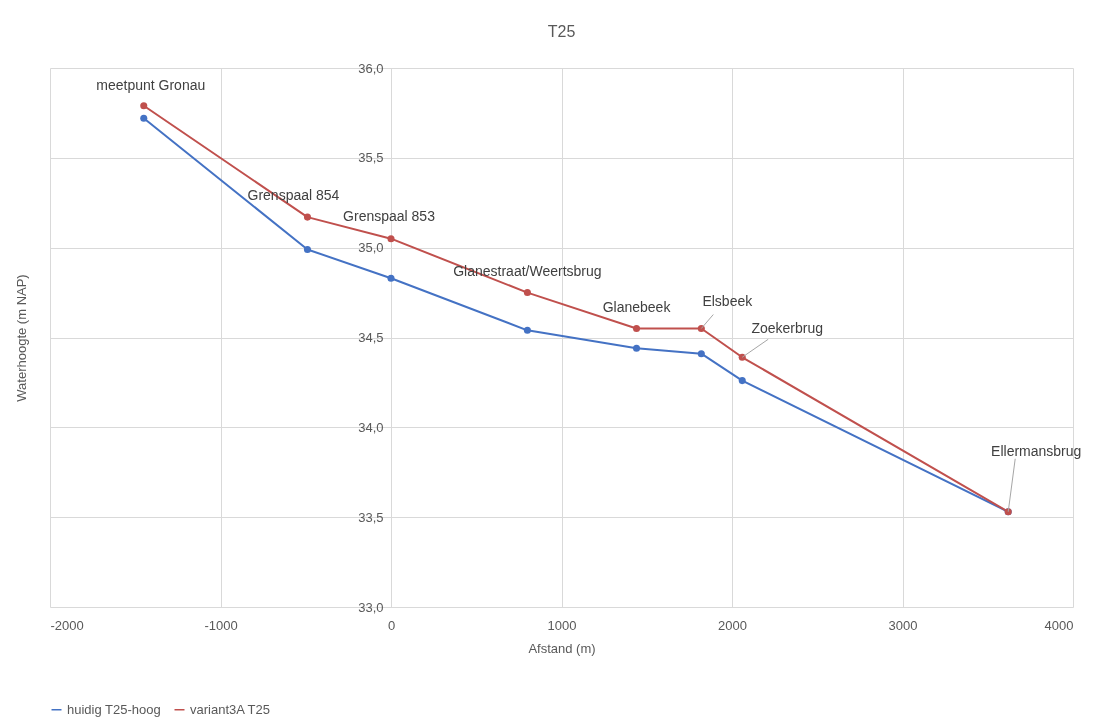 This screenshot has height=720, width=1096. I want to click on y-tick-label: 35,5, so click(371, 158).